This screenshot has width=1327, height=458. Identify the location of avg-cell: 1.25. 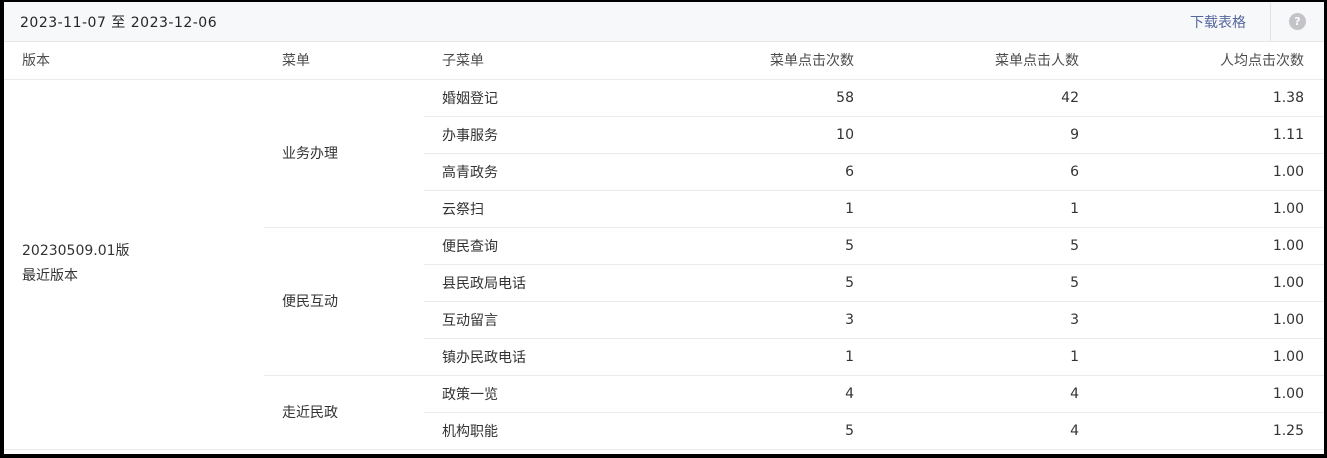
(1211, 431).